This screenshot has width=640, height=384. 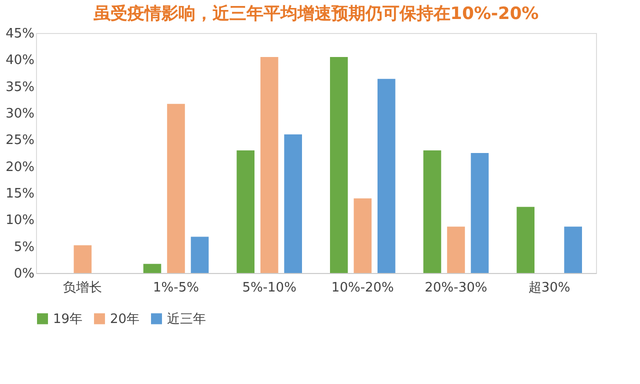 What do you see at coordinates (24, 274) in the screenshot?
I see `y-tick-label: 0%` at bounding box center [24, 274].